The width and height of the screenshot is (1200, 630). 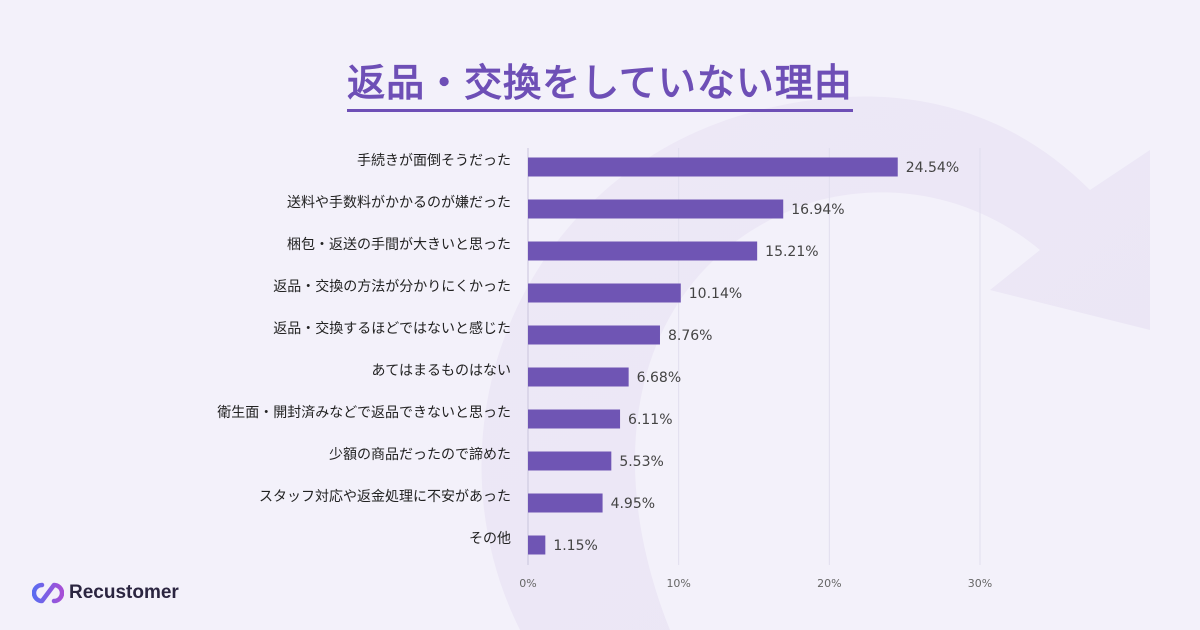 What do you see at coordinates (650, 420) in the screenshot?
I see `value-label: 6.11%` at bounding box center [650, 420].